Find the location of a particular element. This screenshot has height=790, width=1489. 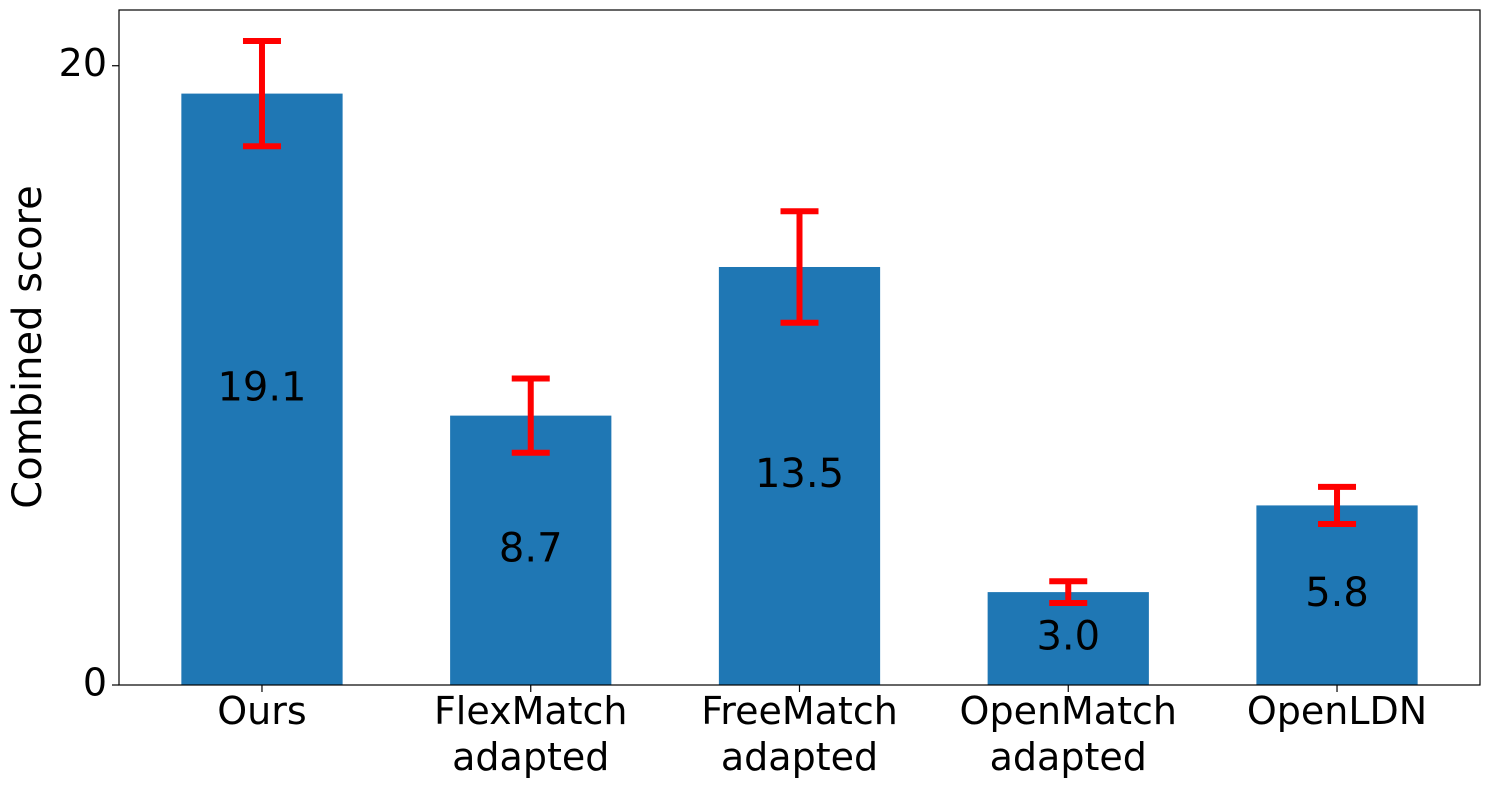

x-tick-label: FlexMatch adapted is located at coordinates (531, 734).